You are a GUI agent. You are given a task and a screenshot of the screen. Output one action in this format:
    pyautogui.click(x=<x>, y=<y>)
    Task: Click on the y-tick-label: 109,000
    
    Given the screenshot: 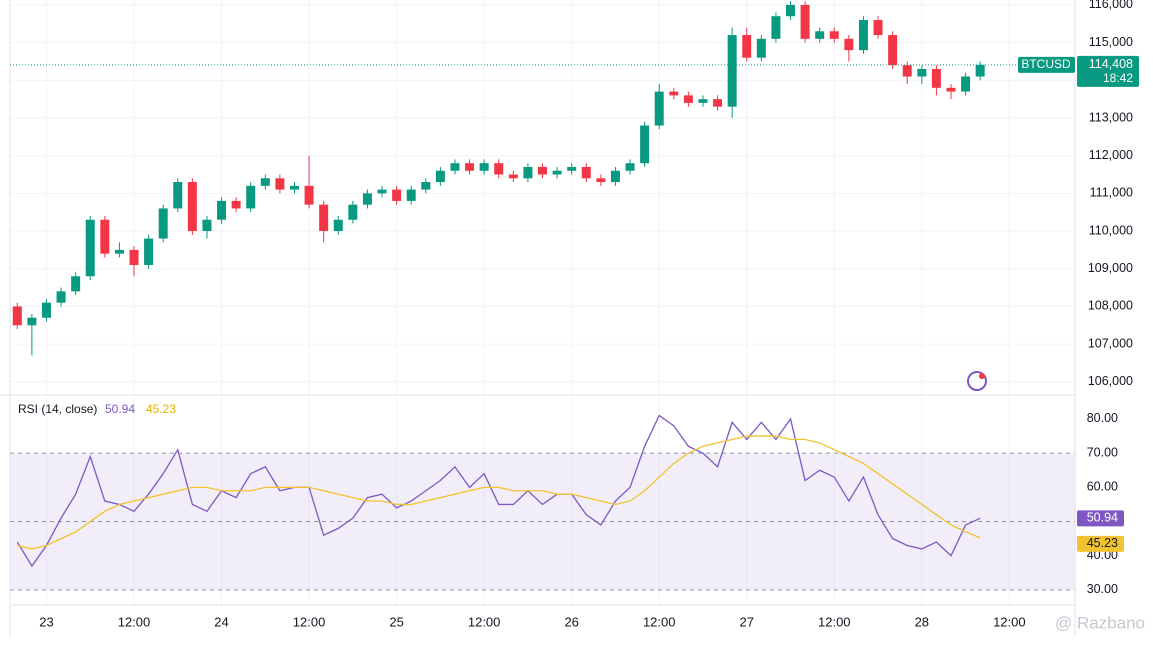 What is the action you would take?
    pyautogui.click(x=1110, y=268)
    